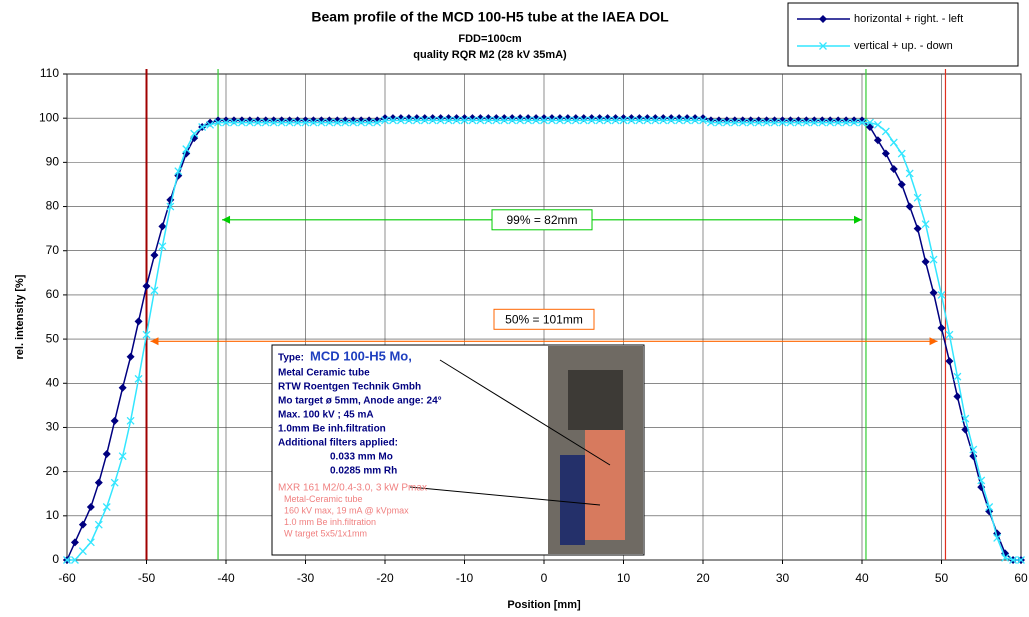  What do you see at coordinates (490, 39) in the screenshot?
I see `chart-subtitle: FDD=100cm` at bounding box center [490, 39].